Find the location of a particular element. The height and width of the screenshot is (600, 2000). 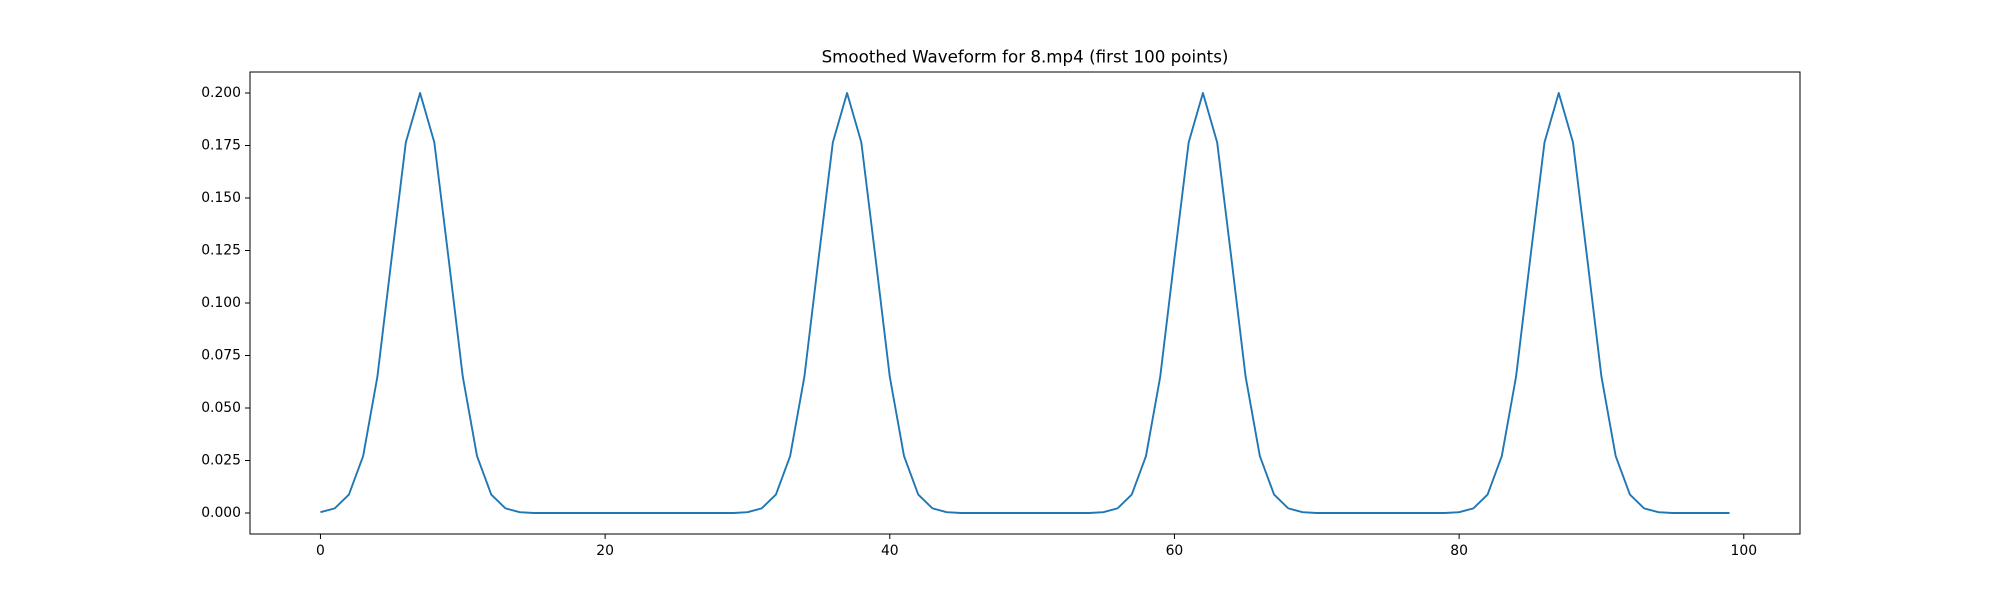

x-tick-label: 100 is located at coordinates (1744, 551).